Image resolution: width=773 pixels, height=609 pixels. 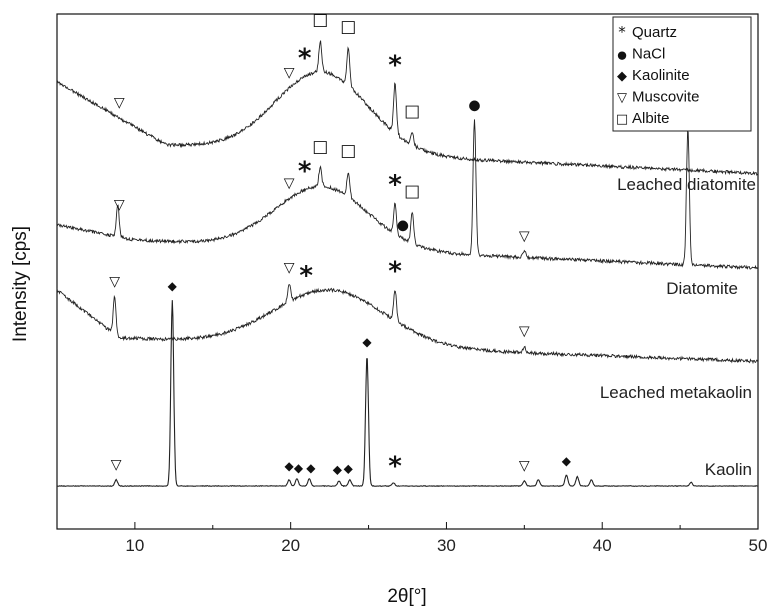 I want to click on legend-label: Albite, so click(x=651, y=118).